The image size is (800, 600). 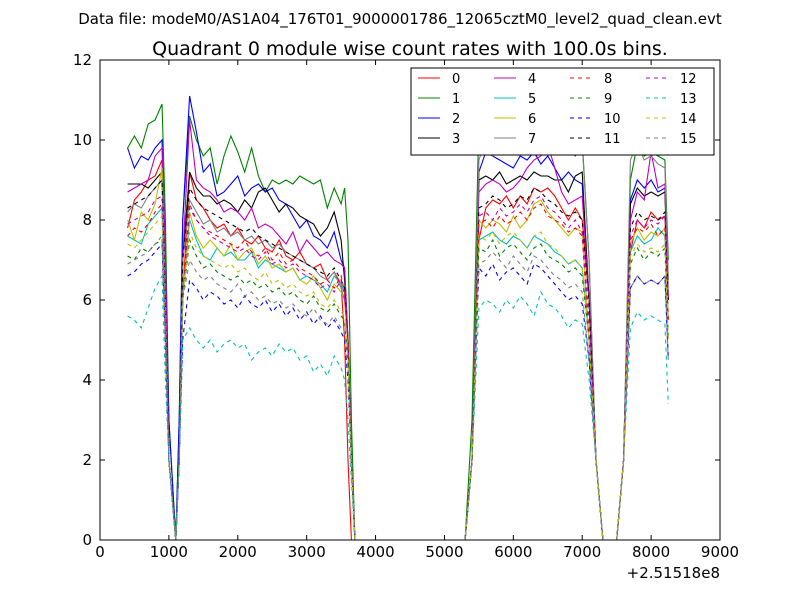 I want to click on y-tick-label: 0, so click(x=87, y=540).